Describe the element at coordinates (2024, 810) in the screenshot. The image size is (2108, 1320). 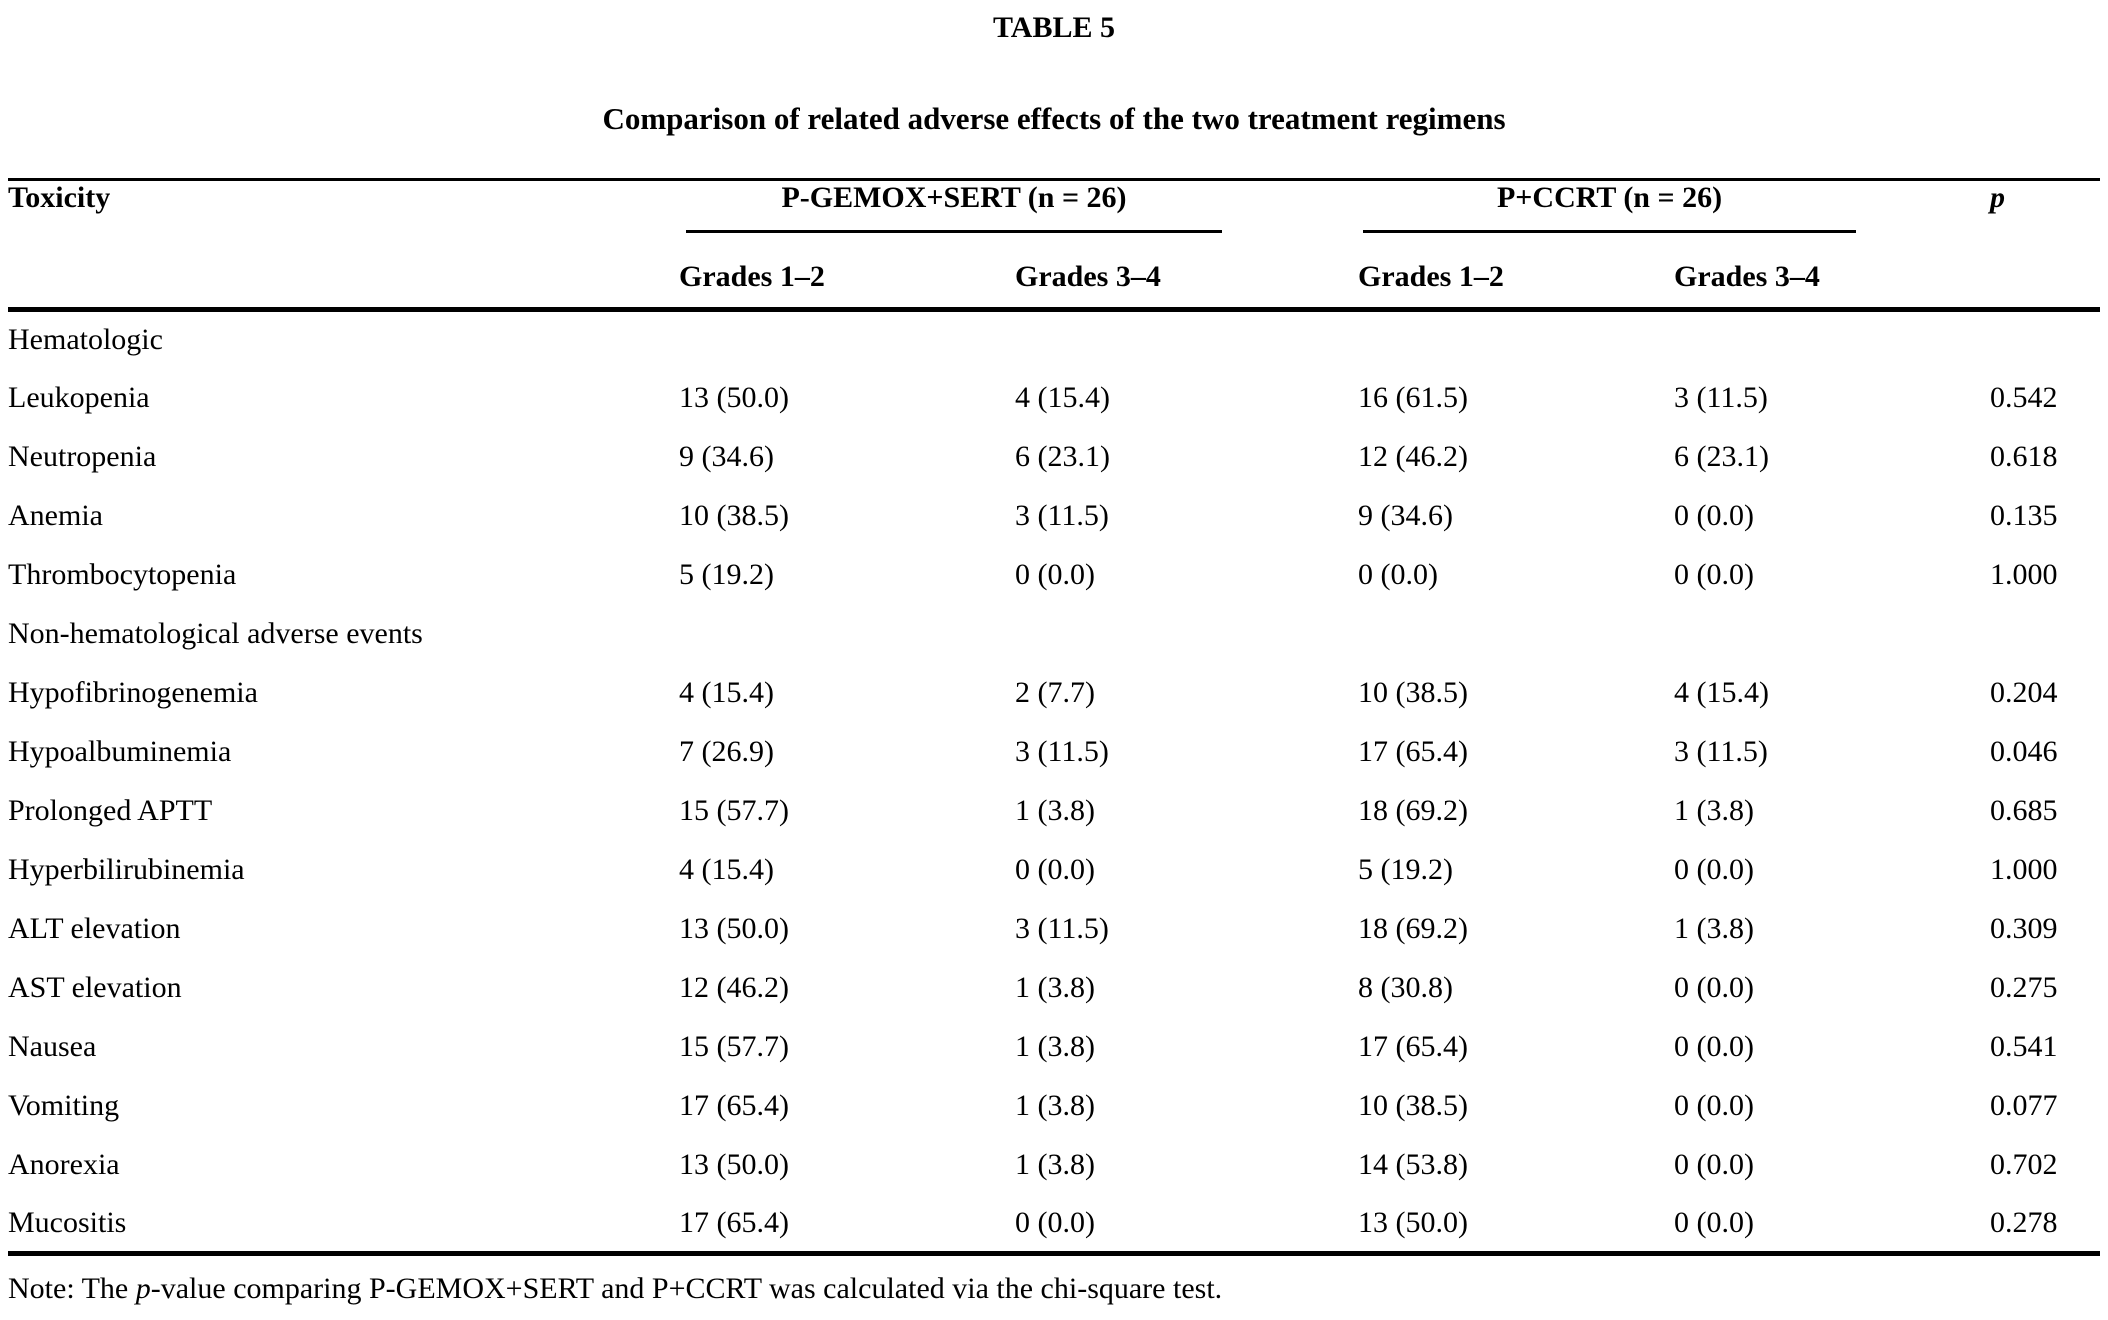
I see `p-value-cell: 0.685` at that location.